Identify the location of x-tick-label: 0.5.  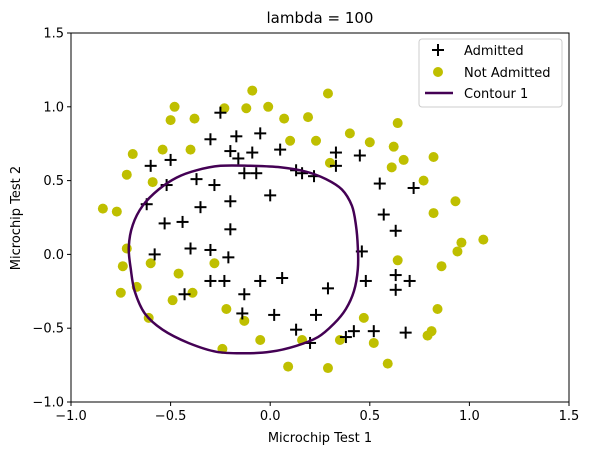
(369, 416).